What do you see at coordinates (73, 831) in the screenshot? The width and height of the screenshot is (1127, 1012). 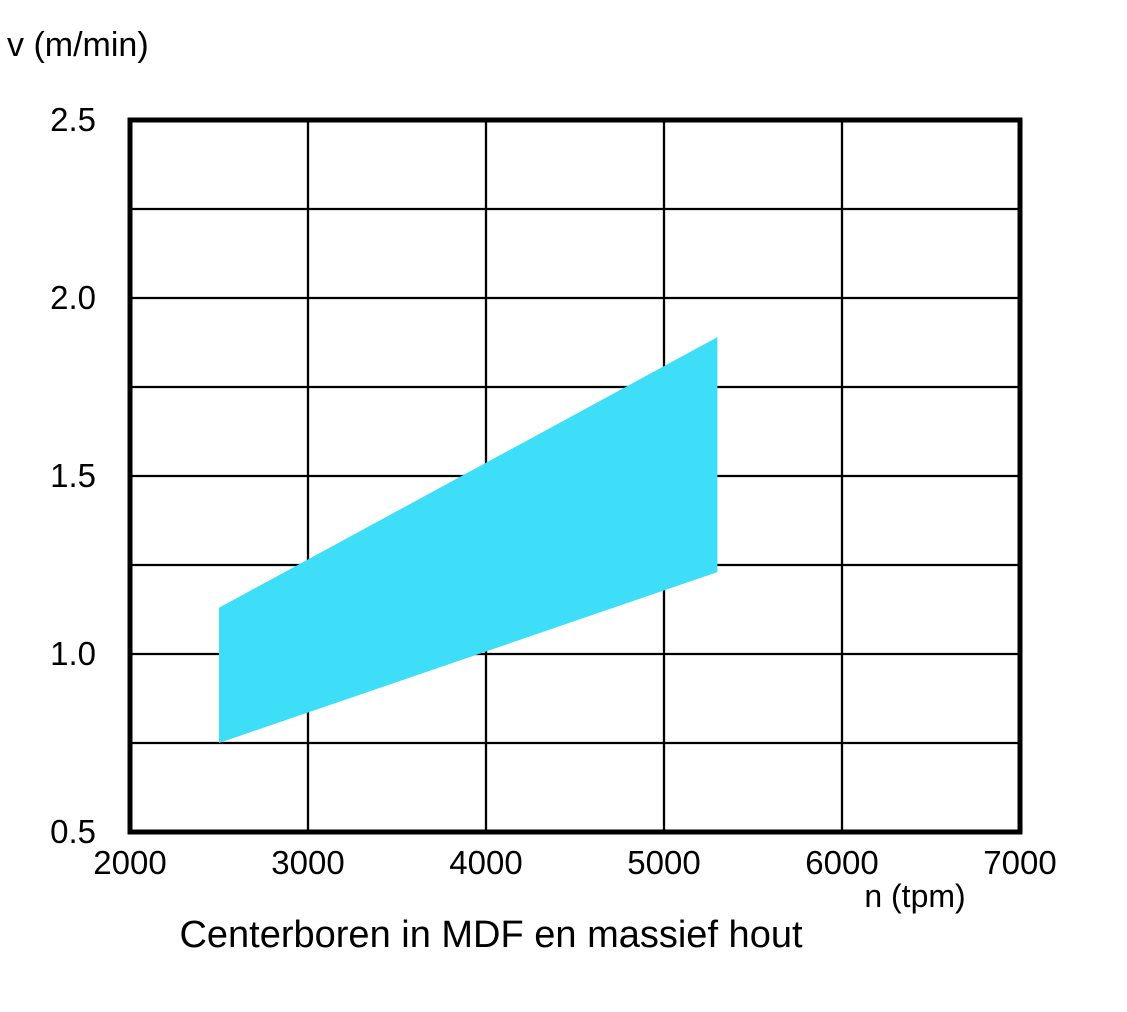 I see `y-tick-label: 0.5` at bounding box center [73, 831].